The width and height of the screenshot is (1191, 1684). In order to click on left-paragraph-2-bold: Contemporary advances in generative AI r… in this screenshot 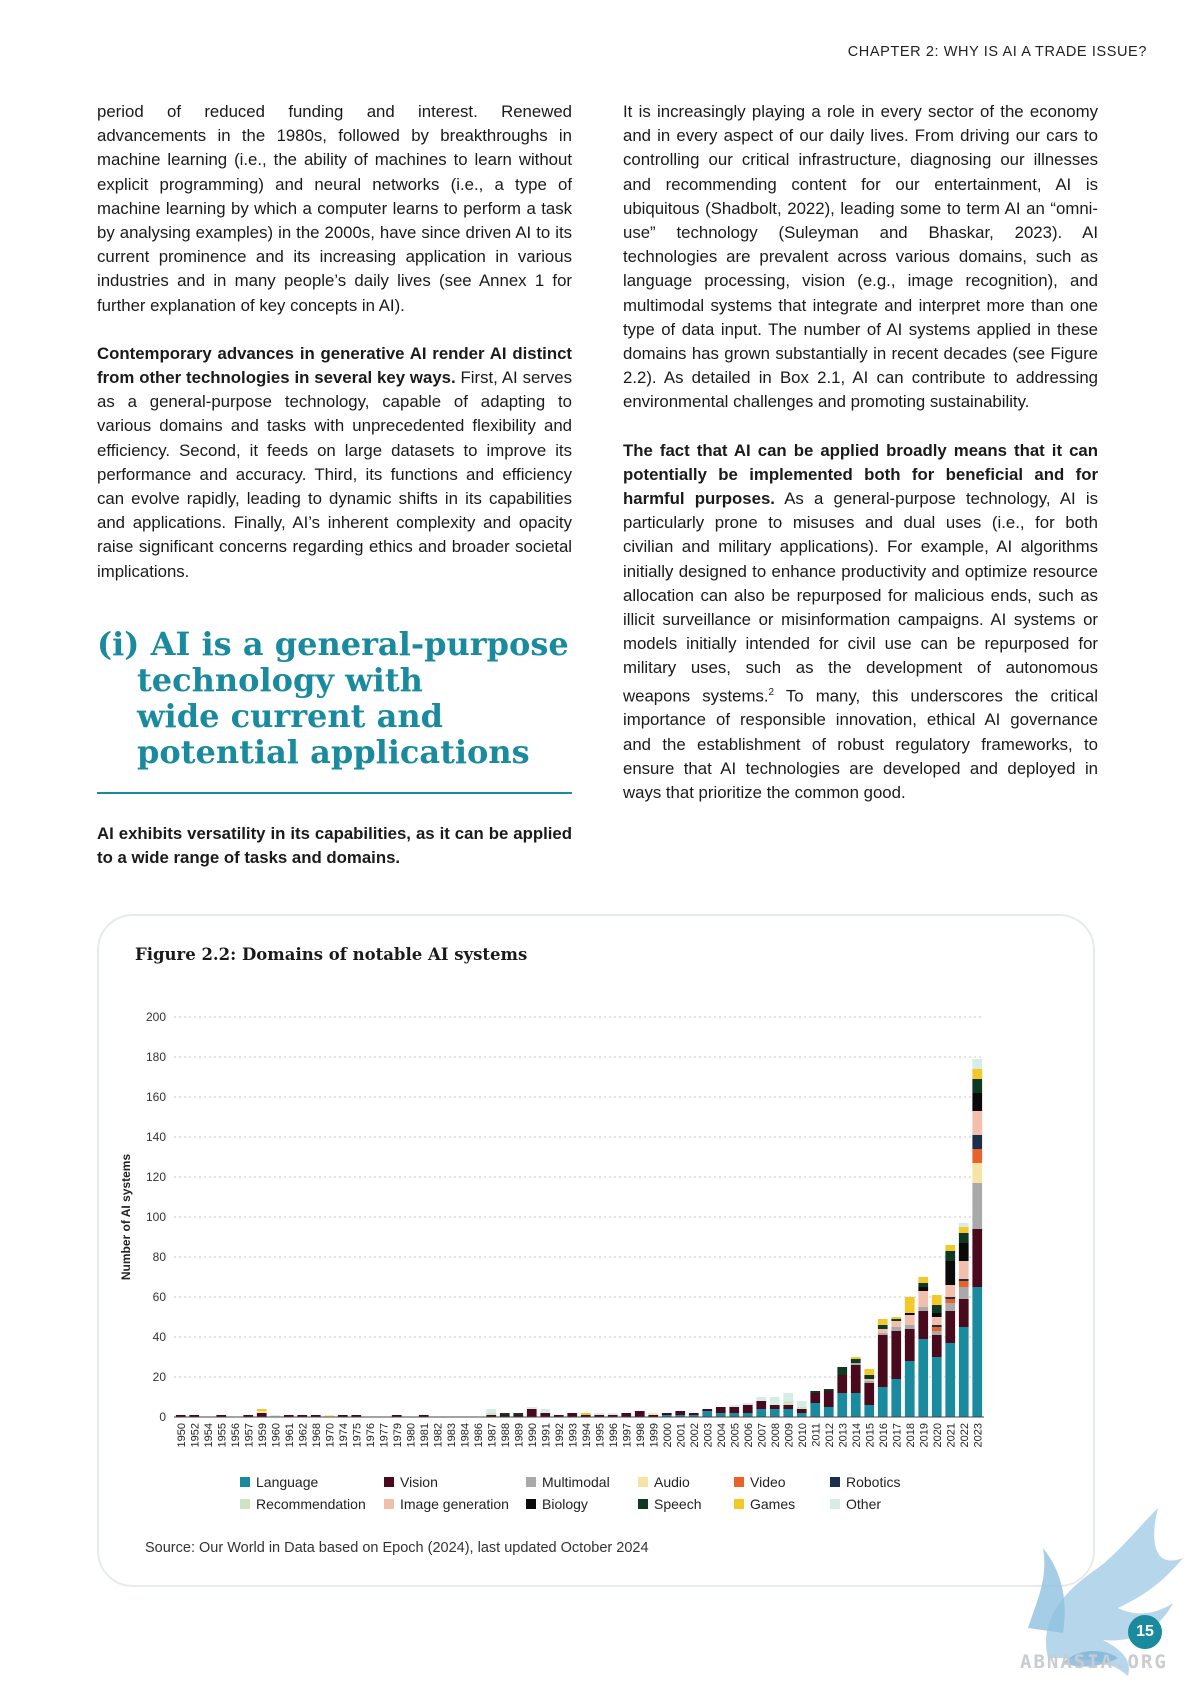, I will do `click(334, 365)`.